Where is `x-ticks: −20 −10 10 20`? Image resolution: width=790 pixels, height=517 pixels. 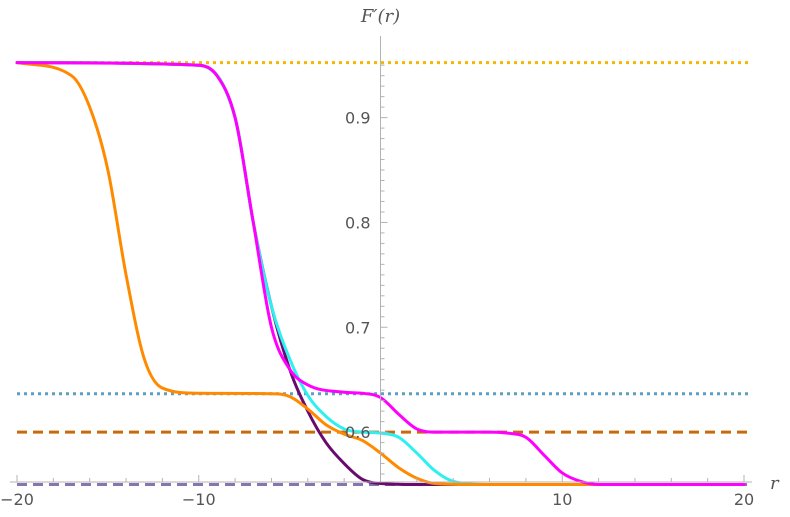
x-ticks: −20 −10 10 20 is located at coordinates (377, 492).